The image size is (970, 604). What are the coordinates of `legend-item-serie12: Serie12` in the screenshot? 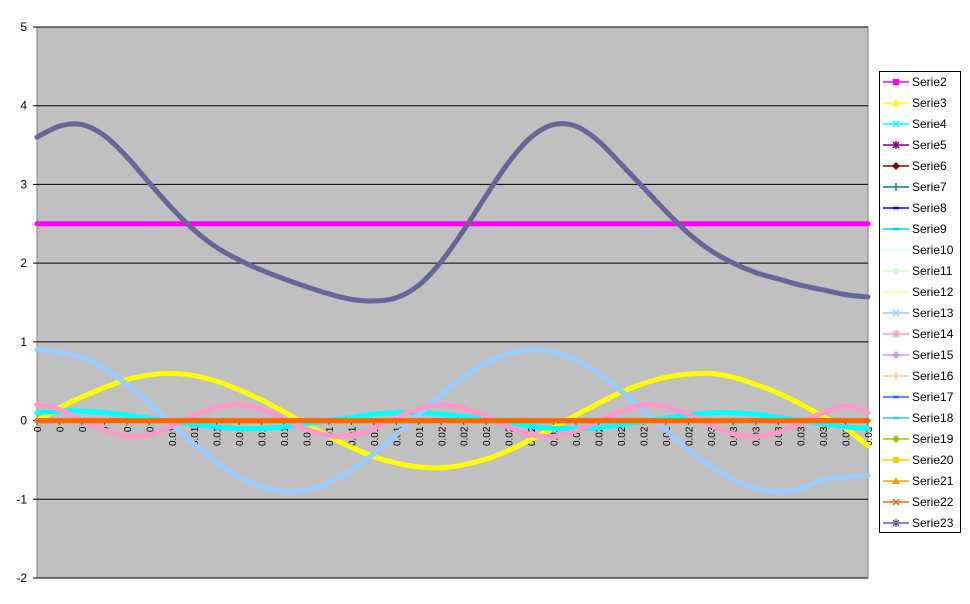 It's located at (920, 292).